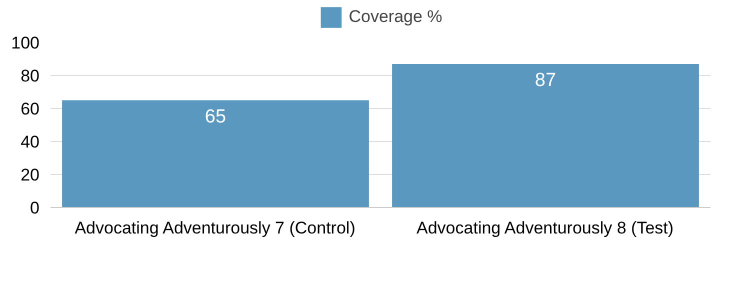 This screenshot has width=744, height=297. I want to click on y-tick-label: 20, so click(30, 175).